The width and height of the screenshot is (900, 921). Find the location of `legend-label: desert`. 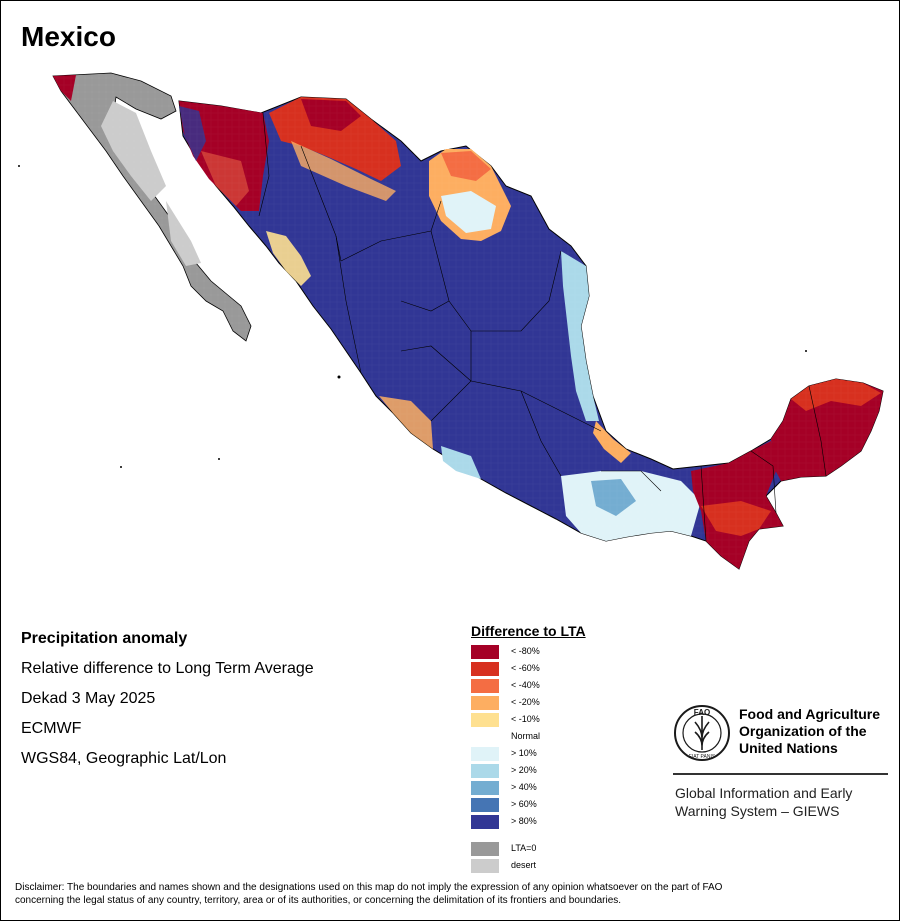

legend-label: desert is located at coordinates (524, 865).